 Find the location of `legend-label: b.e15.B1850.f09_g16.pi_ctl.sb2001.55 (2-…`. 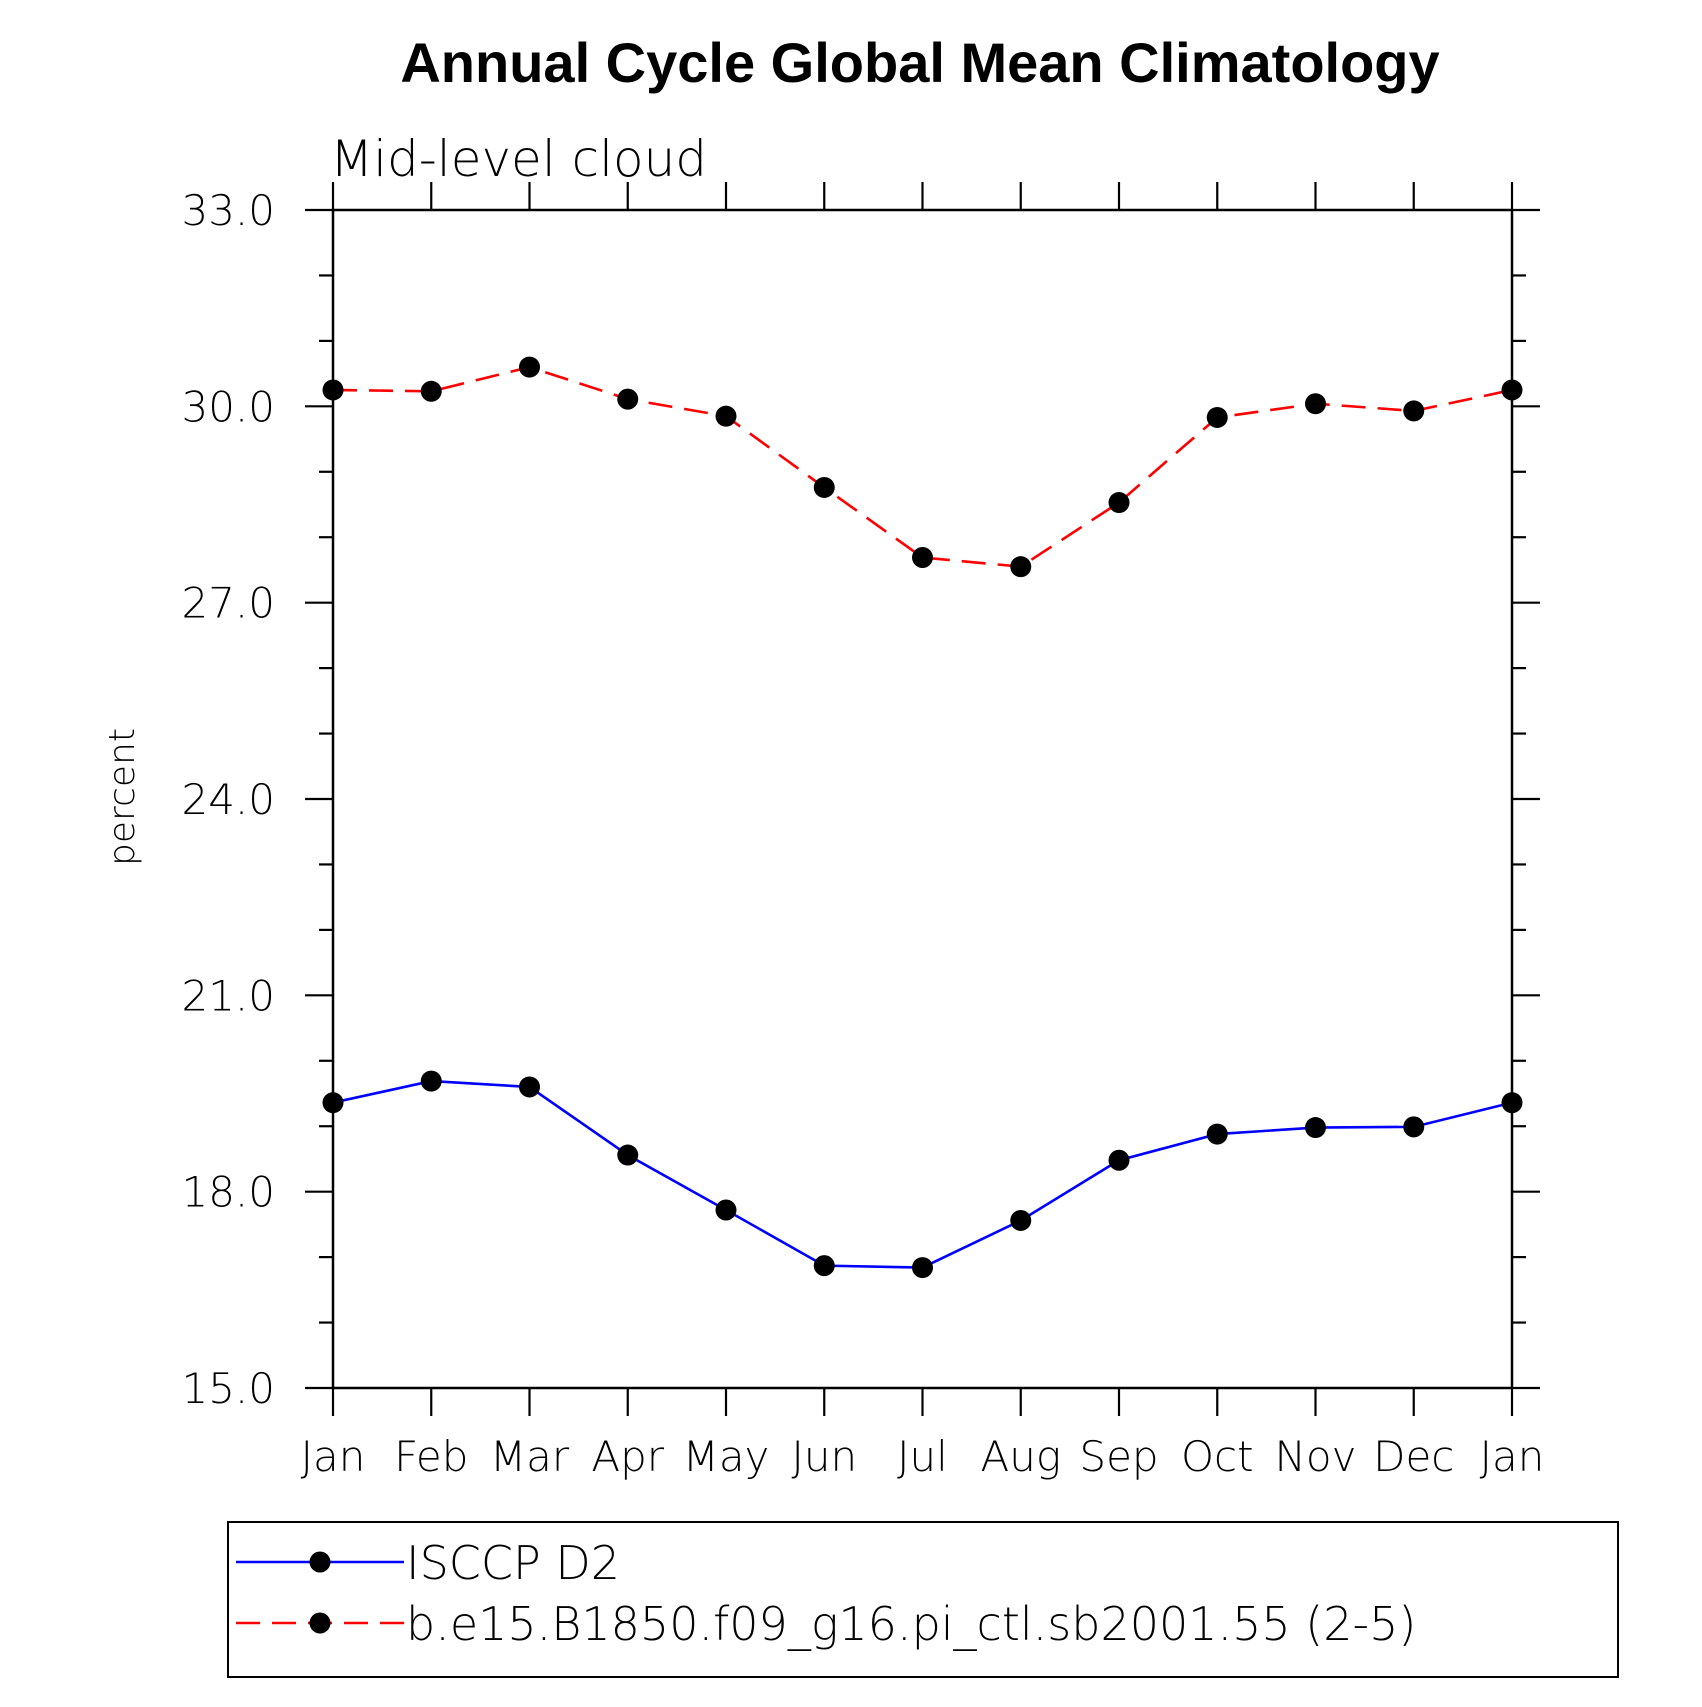

legend-label: b.e15.B1850.f09_g16.pi_ctl.sb2001.55 (2-… is located at coordinates (911, 1624).